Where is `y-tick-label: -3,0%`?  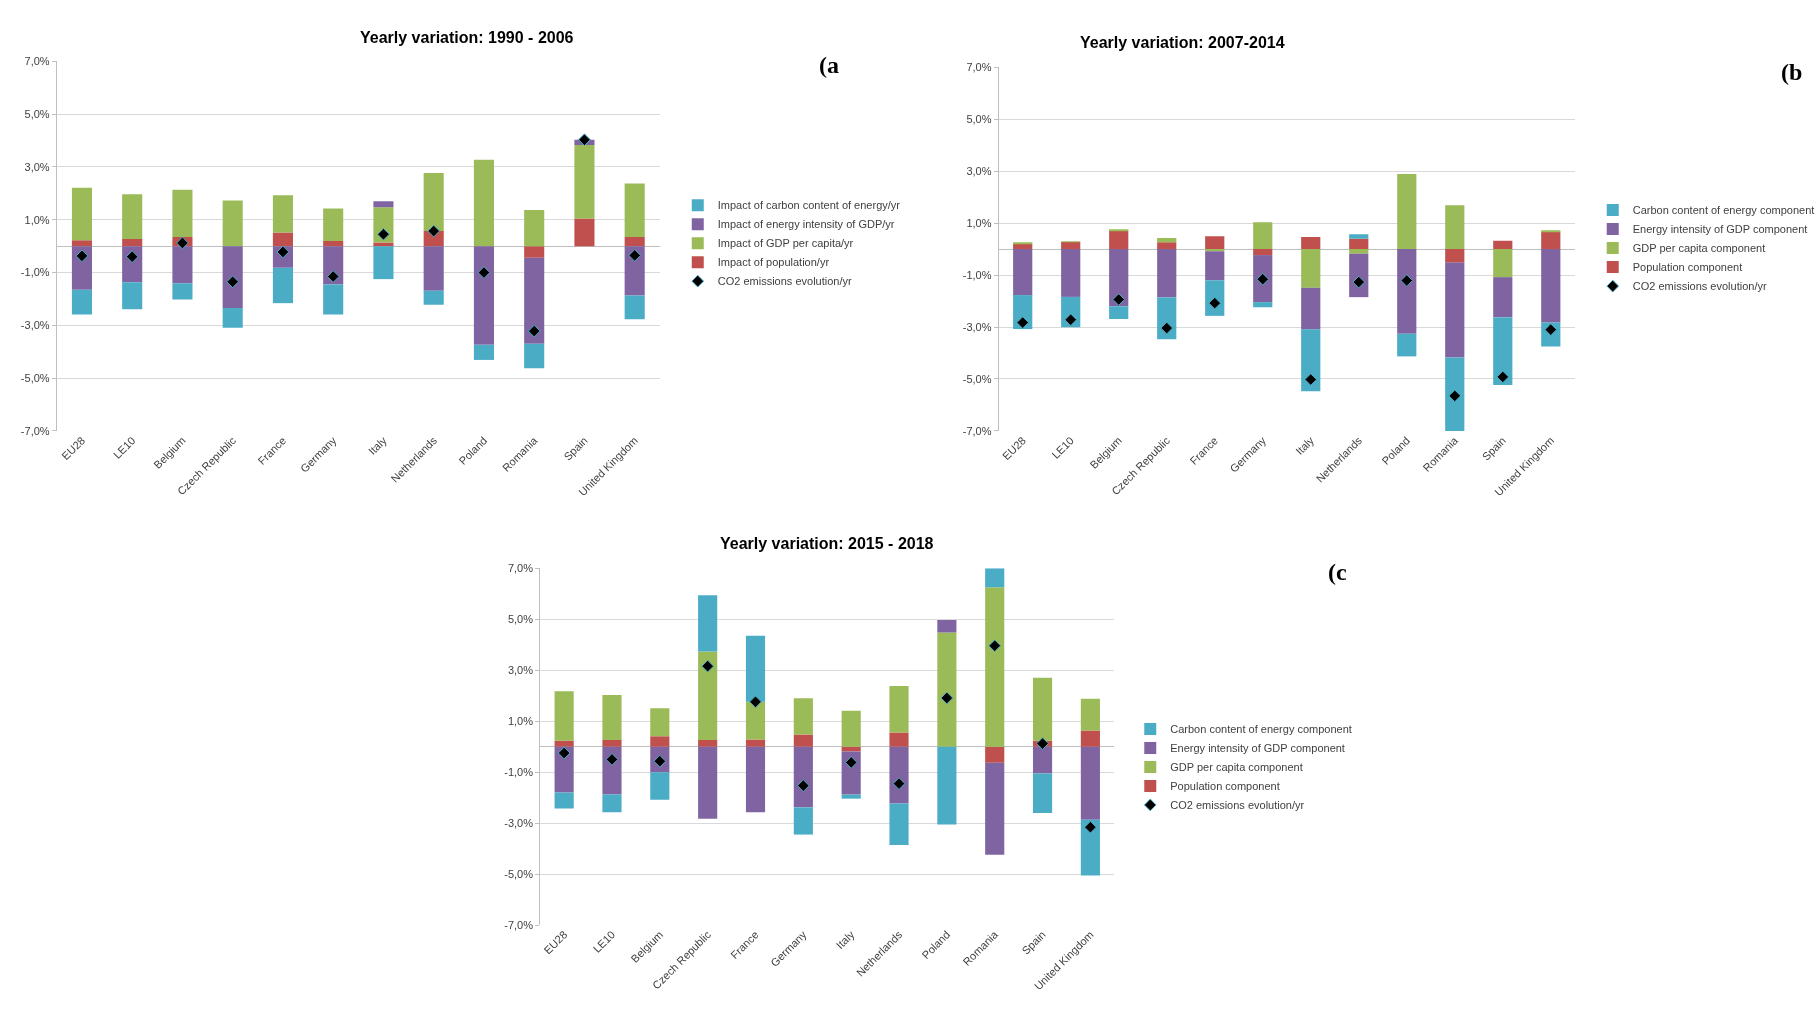 y-tick-label: -3,0% is located at coordinates (977, 326).